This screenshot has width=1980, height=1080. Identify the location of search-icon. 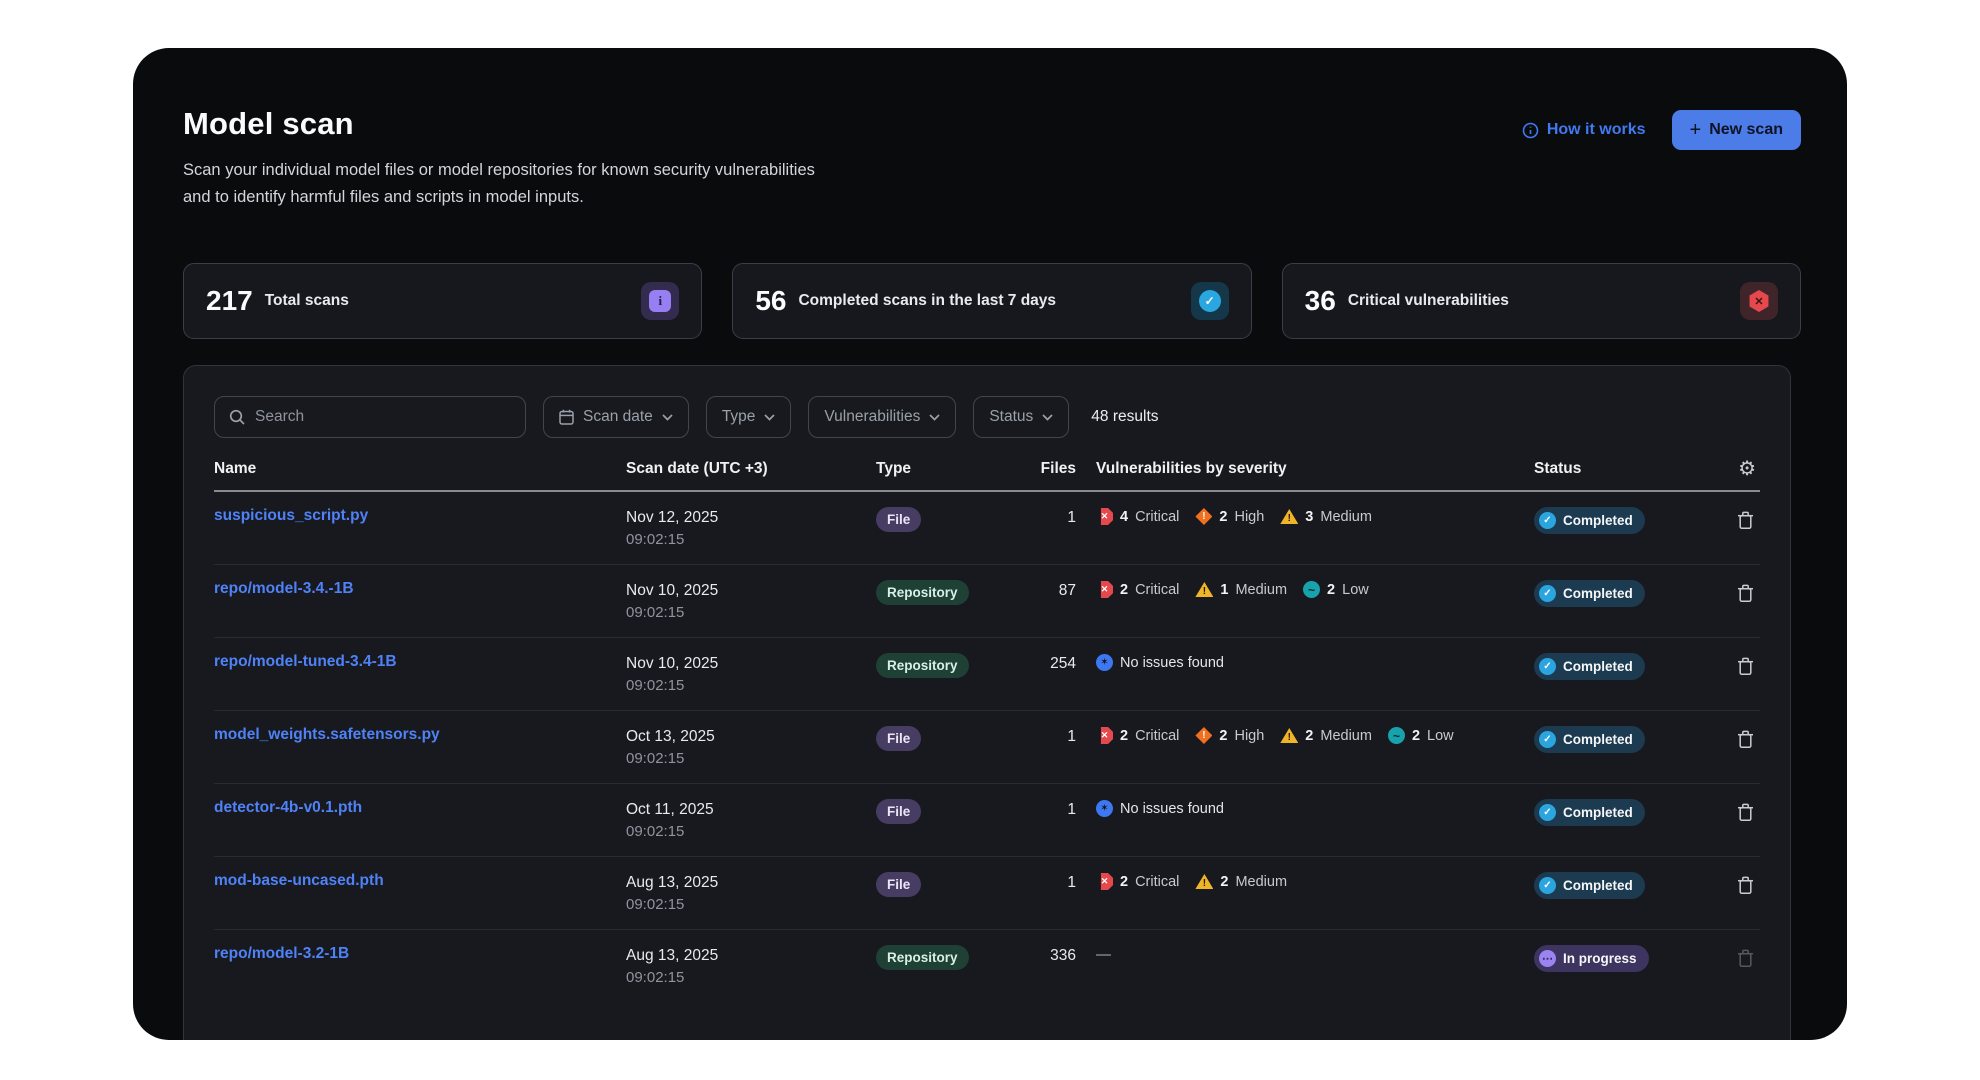
(237, 417).